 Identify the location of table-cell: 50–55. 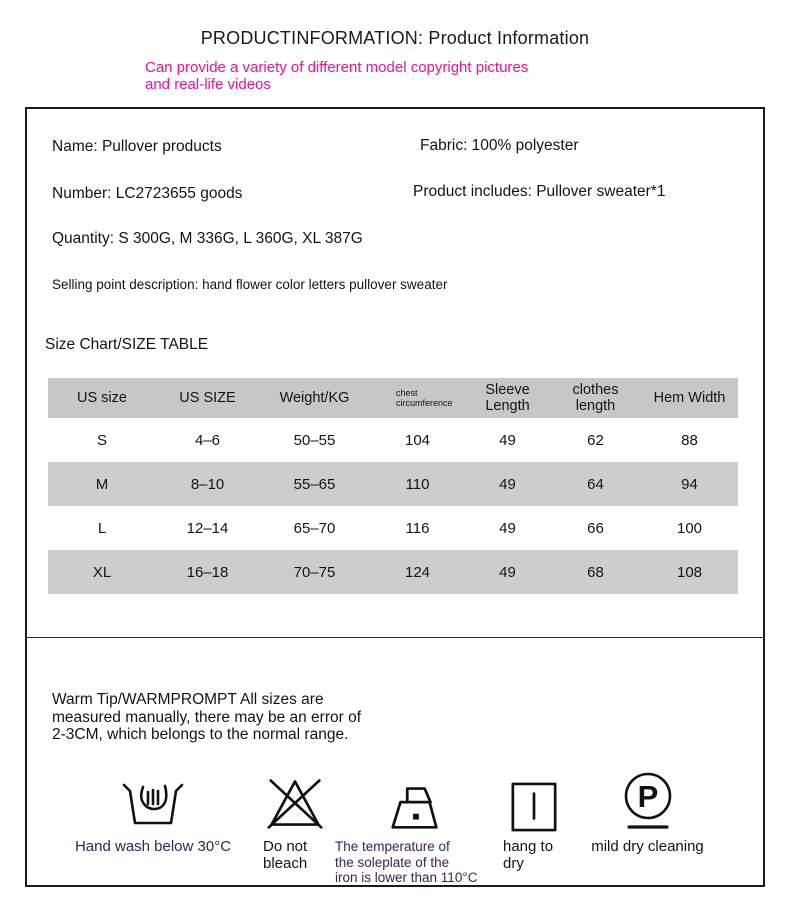
(314, 440).